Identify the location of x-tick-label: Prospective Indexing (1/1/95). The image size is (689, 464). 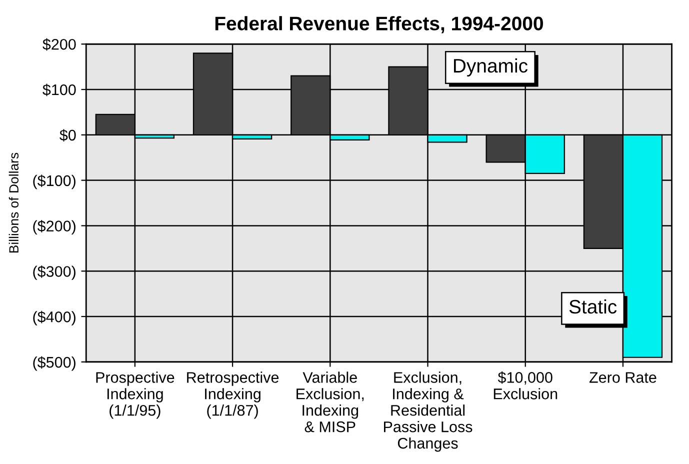
(135, 395).